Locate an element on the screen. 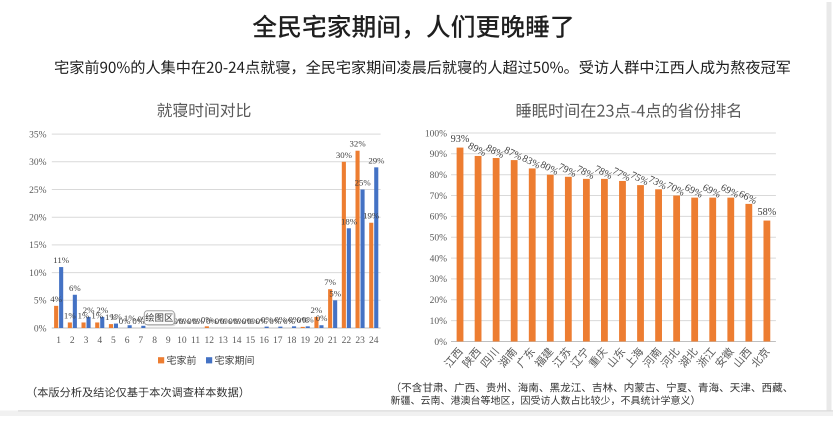 This screenshot has height=421, width=833. svg-text: 24 is located at coordinates (374, 341).